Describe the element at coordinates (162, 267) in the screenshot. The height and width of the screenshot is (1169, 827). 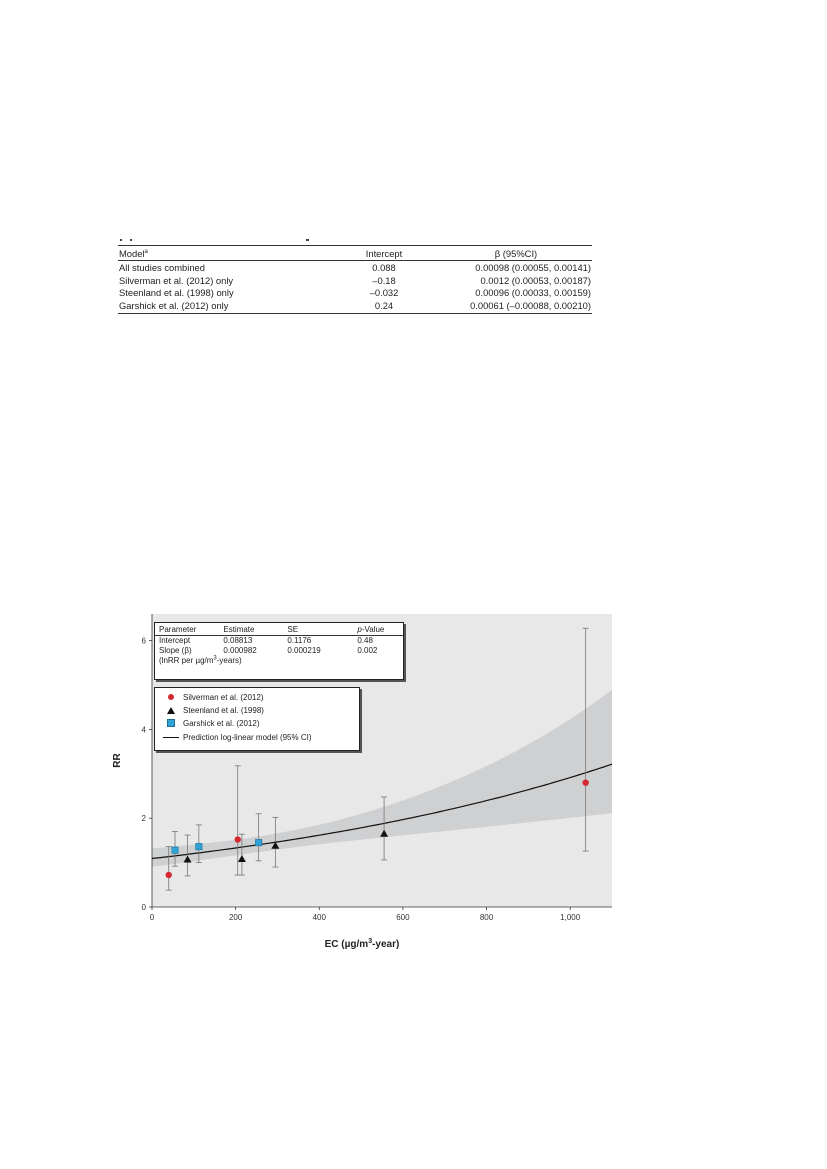
I see `row-model: All studies combined` at that location.